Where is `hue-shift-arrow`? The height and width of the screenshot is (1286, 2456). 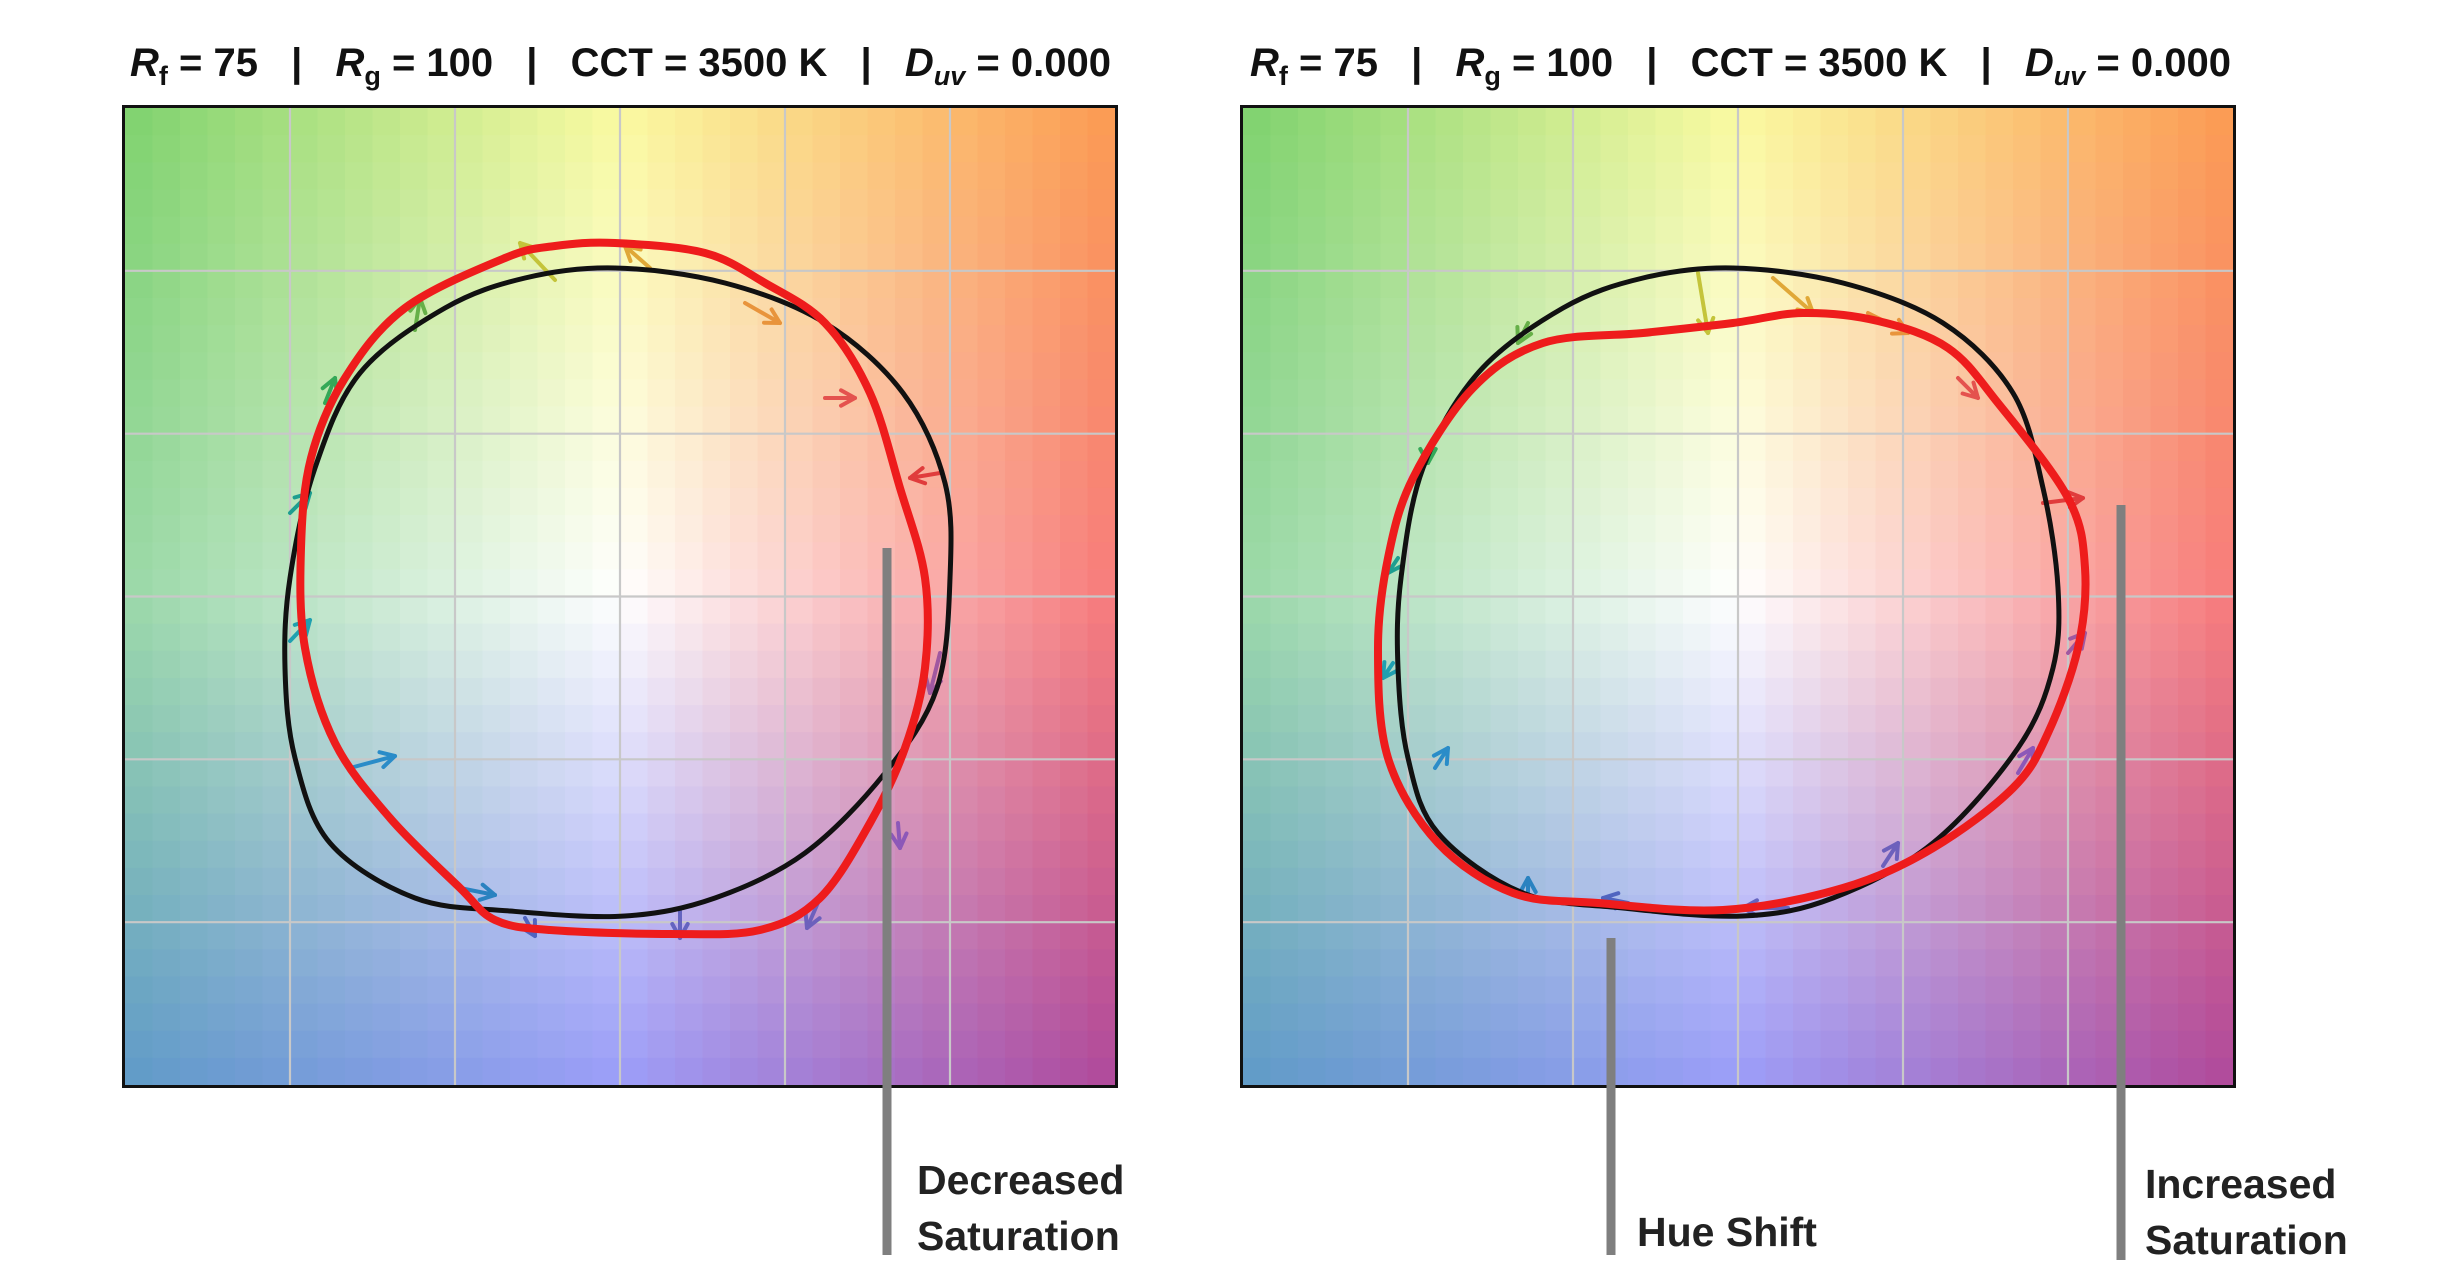 hue-shift-arrow is located at coordinates (925, 476).